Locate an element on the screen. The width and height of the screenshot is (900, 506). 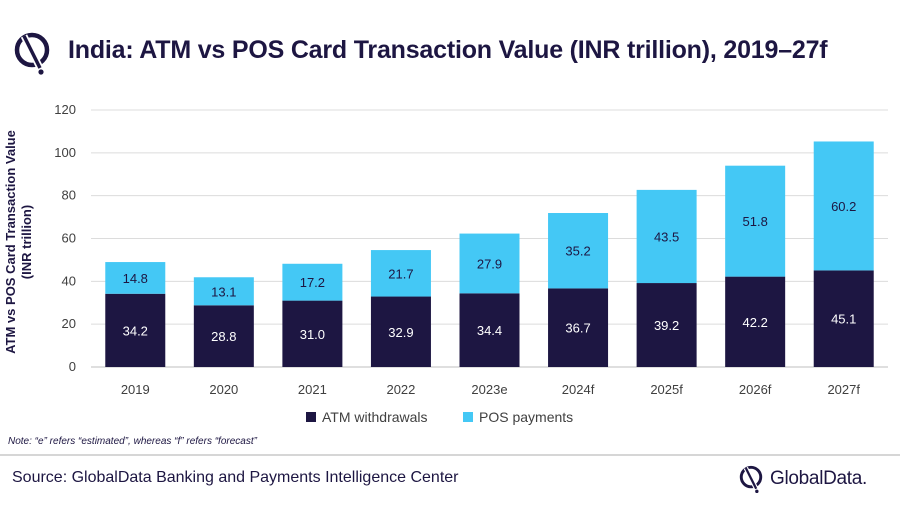
data-label-pos-2019: 14.8 is located at coordinates (135, 278).